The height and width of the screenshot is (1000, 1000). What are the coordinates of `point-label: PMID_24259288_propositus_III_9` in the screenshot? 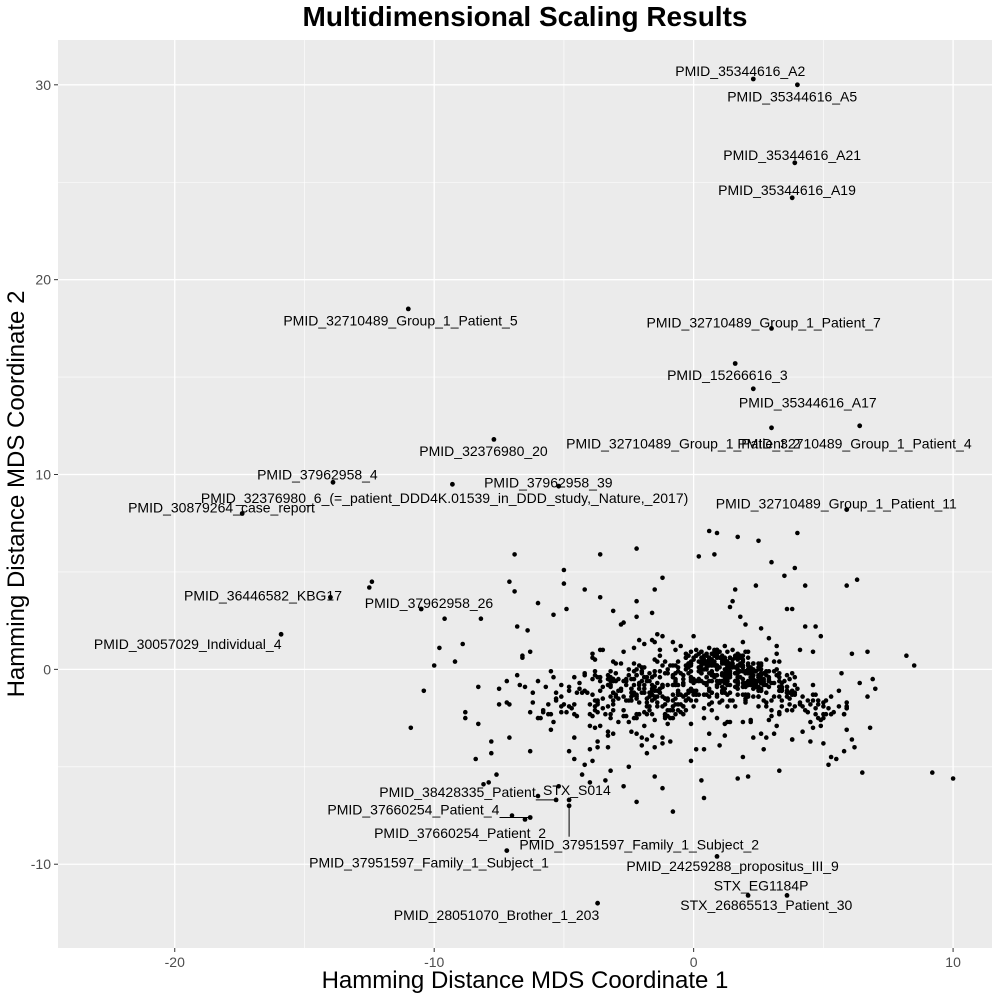 It's located at (732, 866).